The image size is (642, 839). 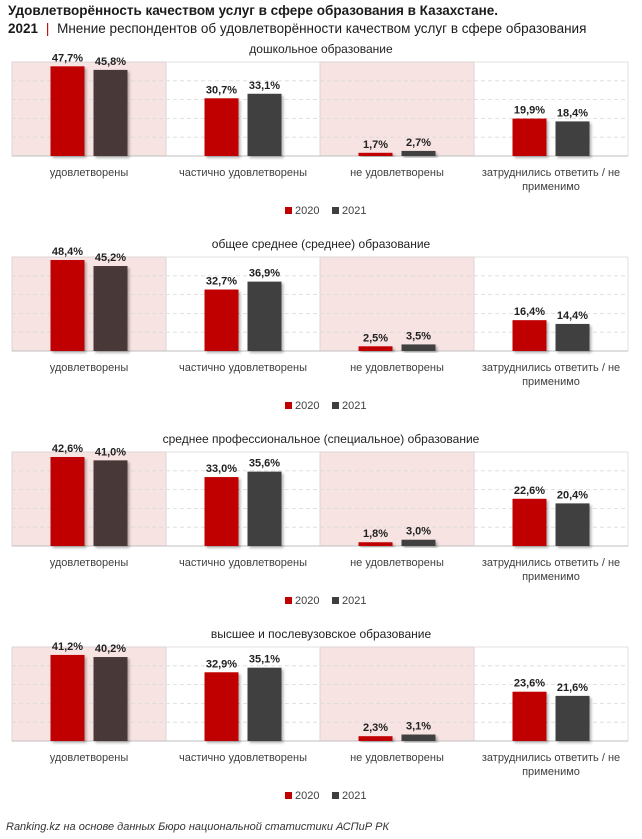 I want to click on data-label: 30,7%, so click(x=221, y=90).